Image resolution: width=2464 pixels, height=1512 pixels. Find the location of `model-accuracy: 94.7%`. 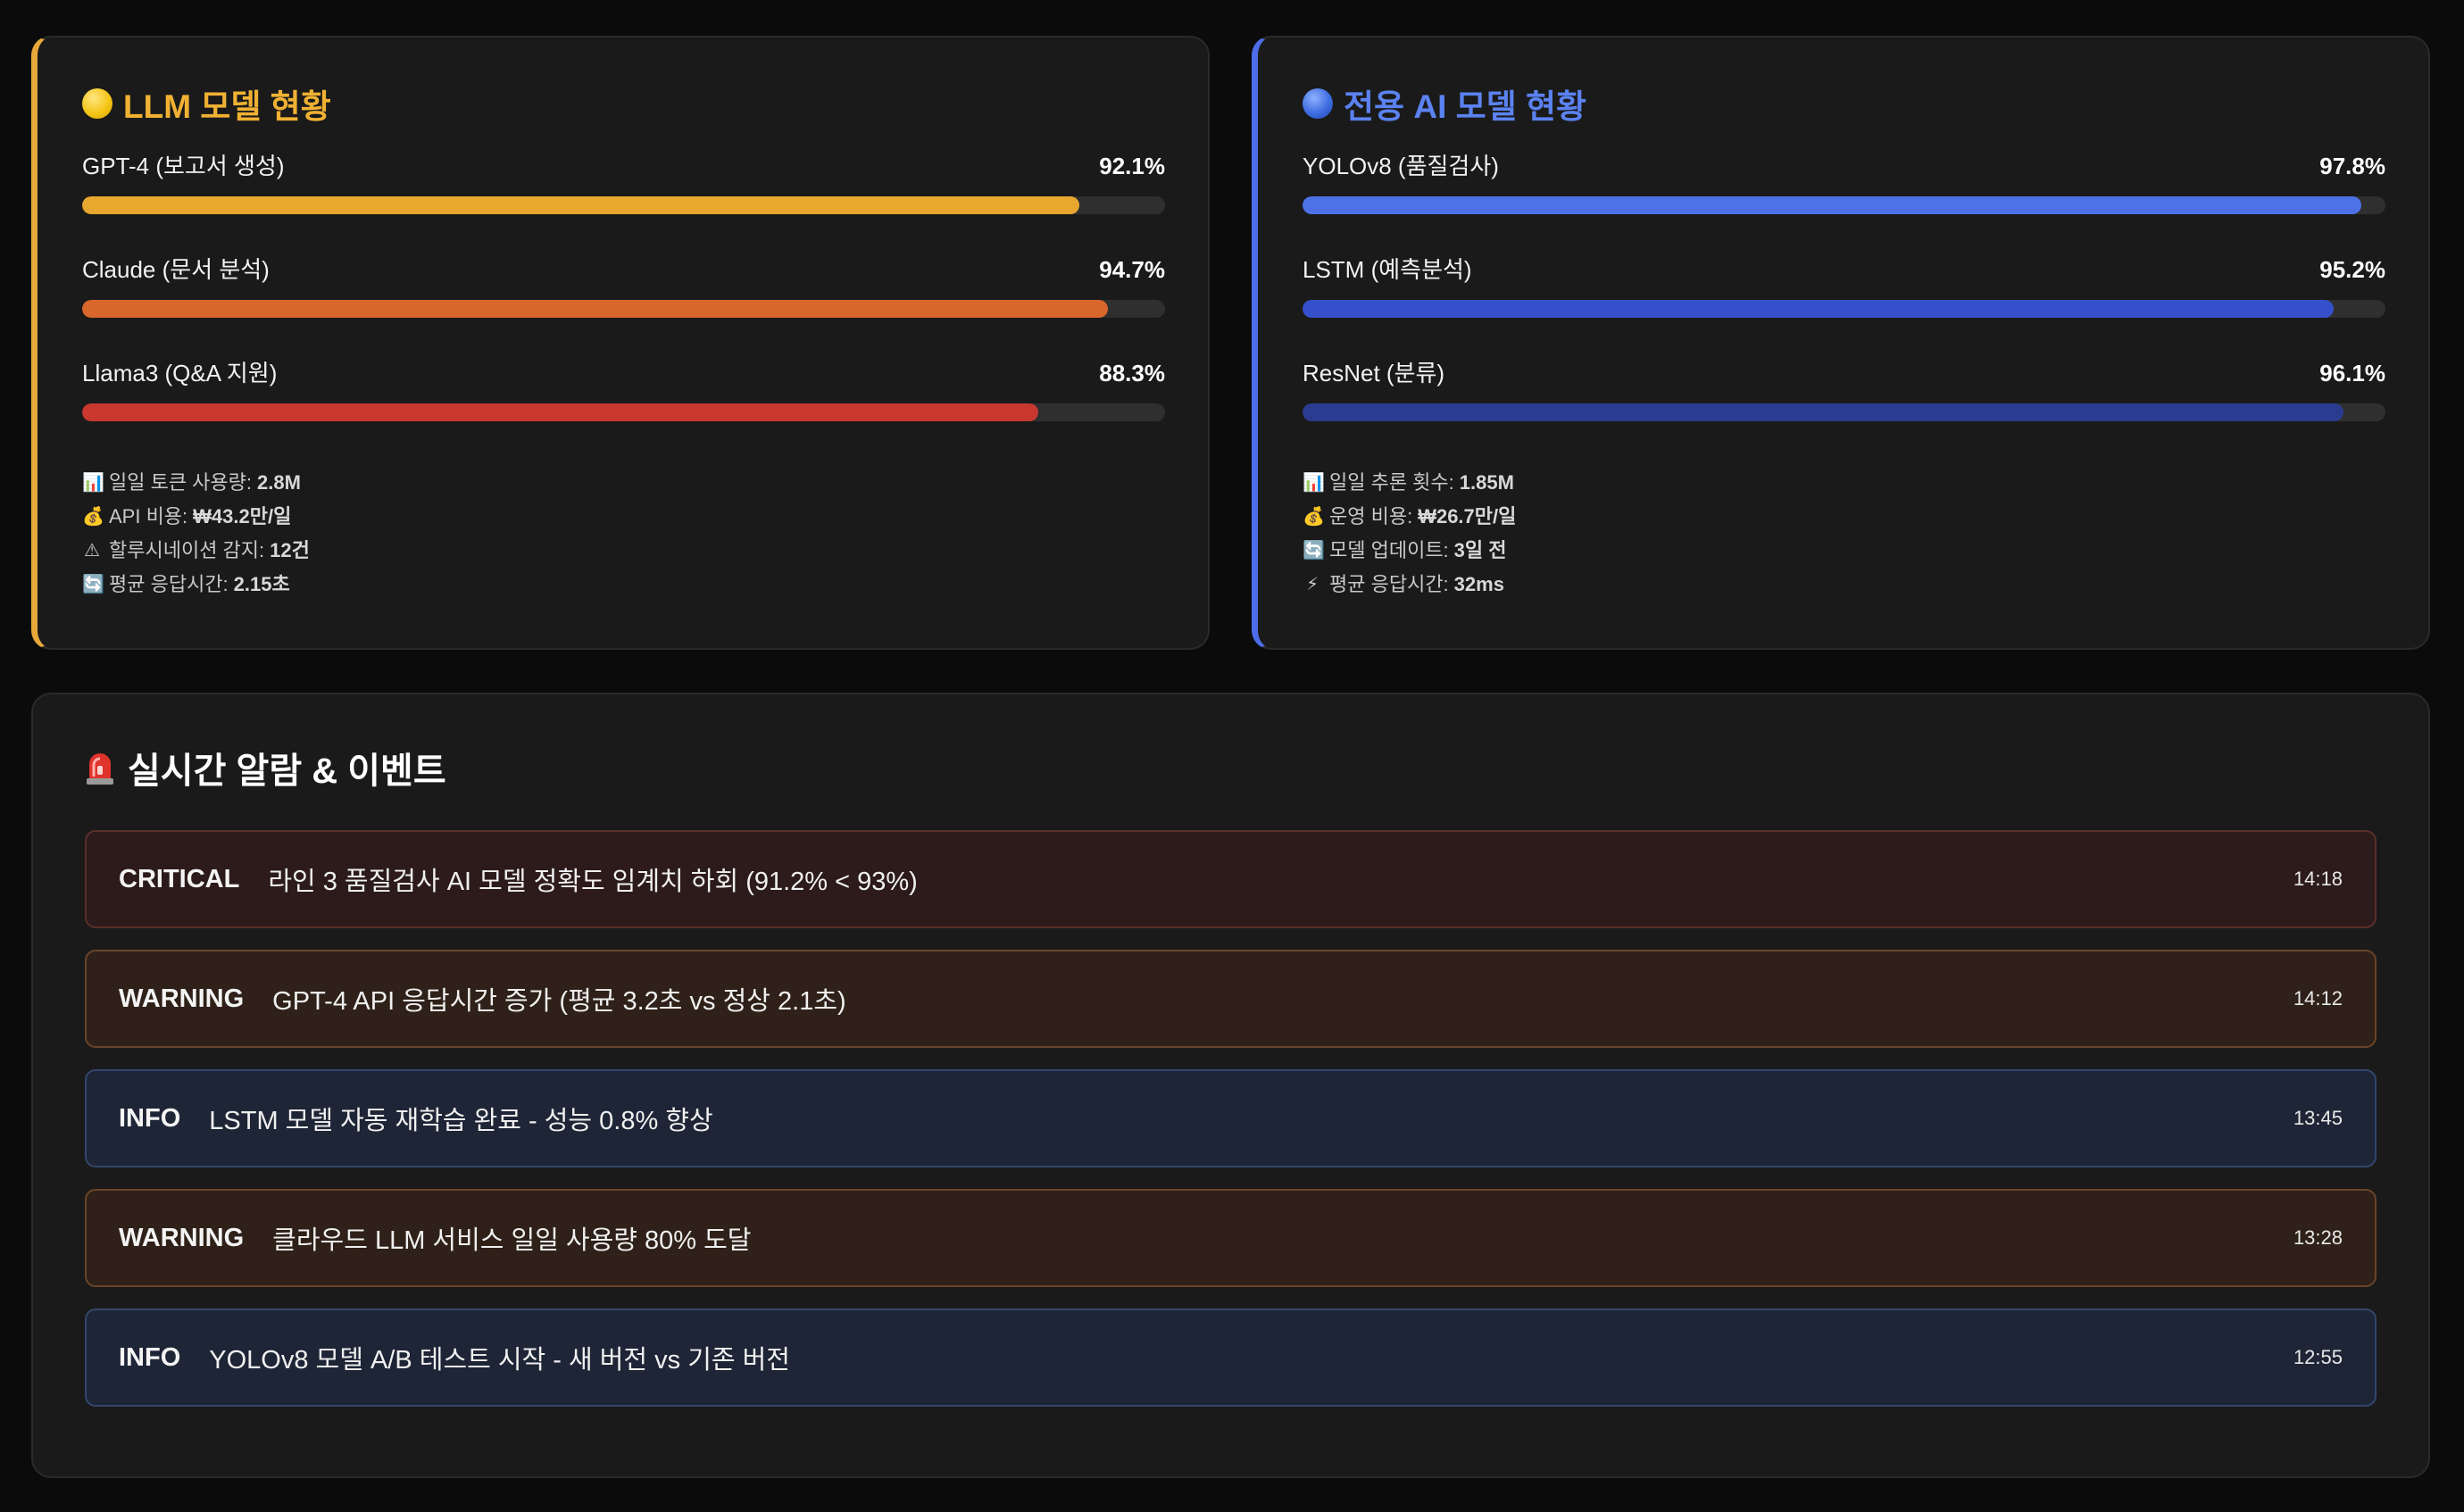

model-accuracy: 94.7% is located at coordinates (1132, 269).